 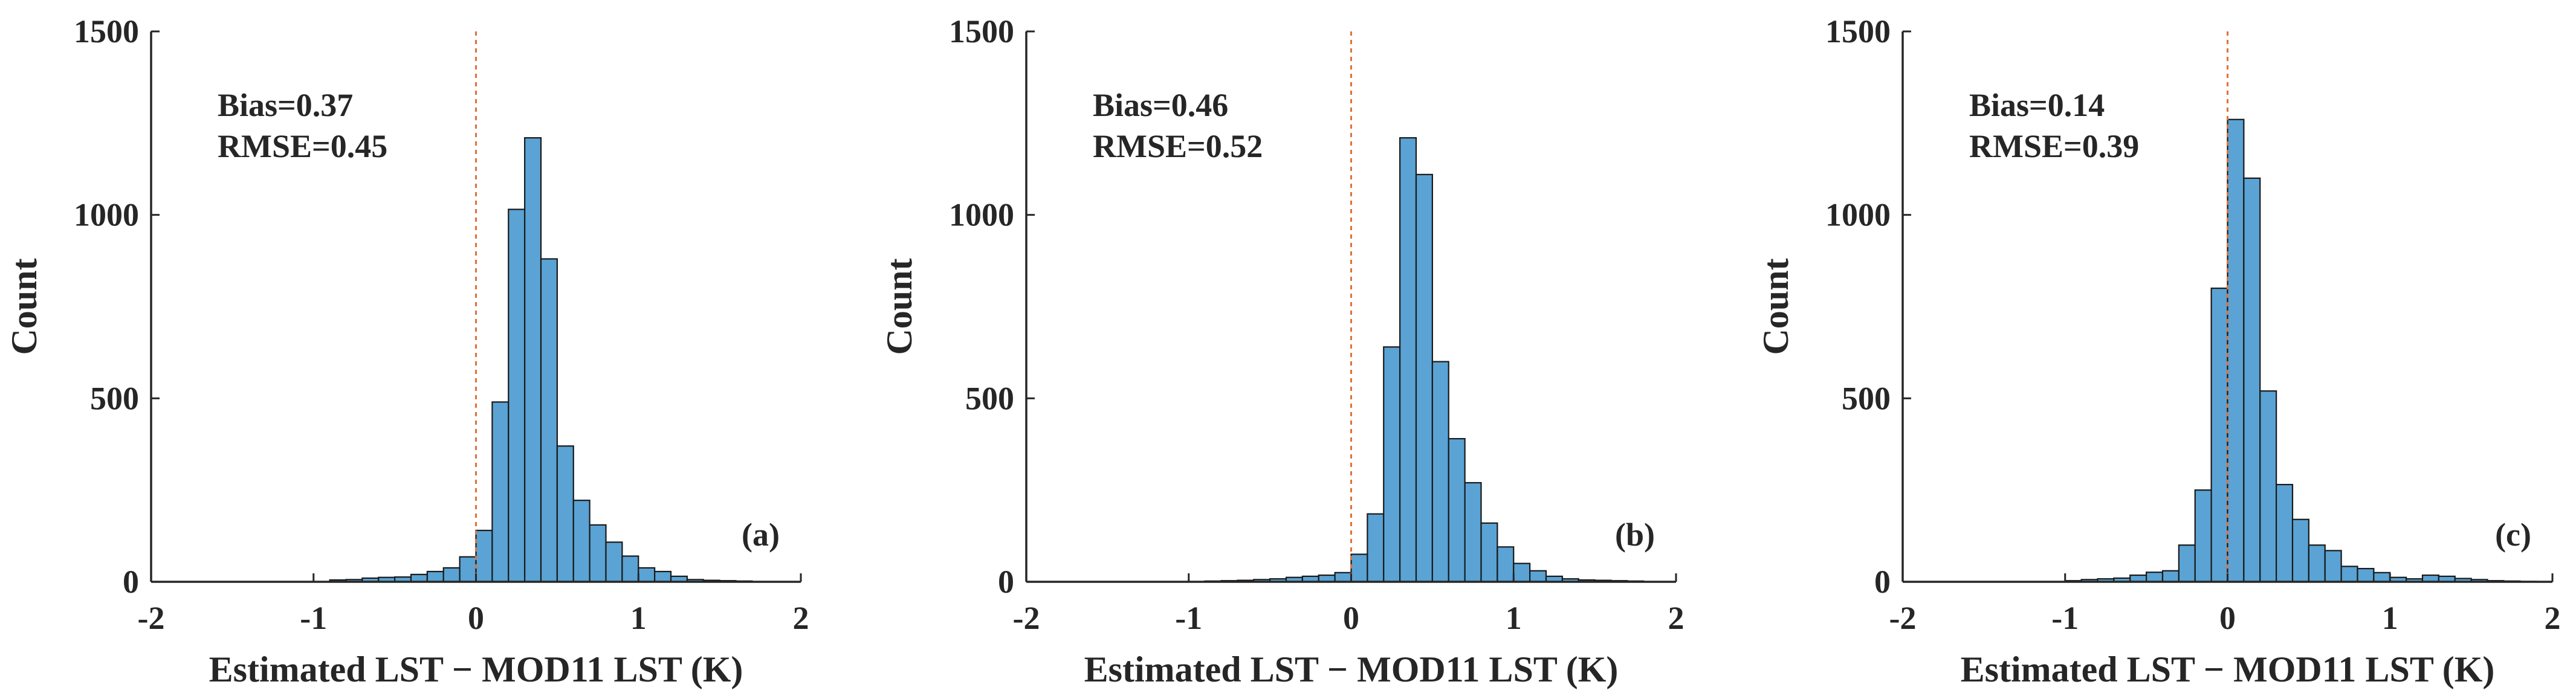 I want to click on chart-a-x-tick-label: -2, so click(x=151, y=618).